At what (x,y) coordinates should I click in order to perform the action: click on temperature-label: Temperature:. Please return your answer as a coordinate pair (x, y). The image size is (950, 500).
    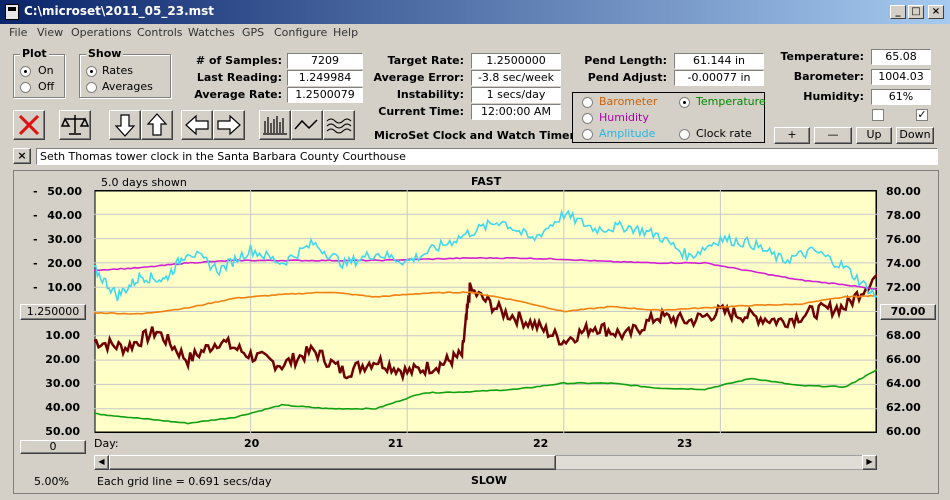
    Looking at the image, I should click on (822, 56).